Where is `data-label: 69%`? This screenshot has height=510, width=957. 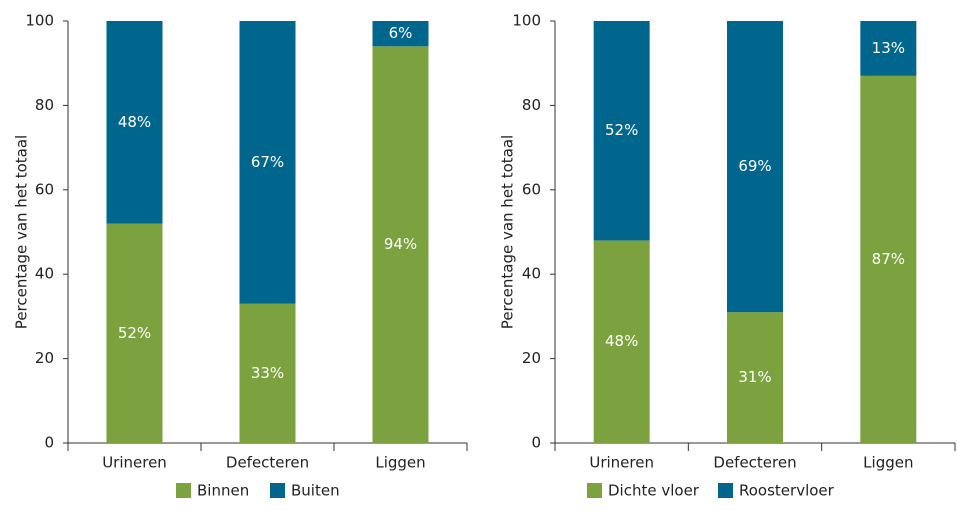 data-label: 69% is located at coordinates (754, 166).